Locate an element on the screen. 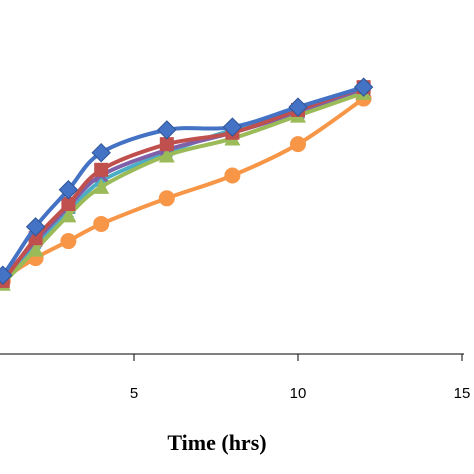 The height and width of the screenshot is (474, 474). x-tick-label-15: 15 is located at coordinates (462, 393).